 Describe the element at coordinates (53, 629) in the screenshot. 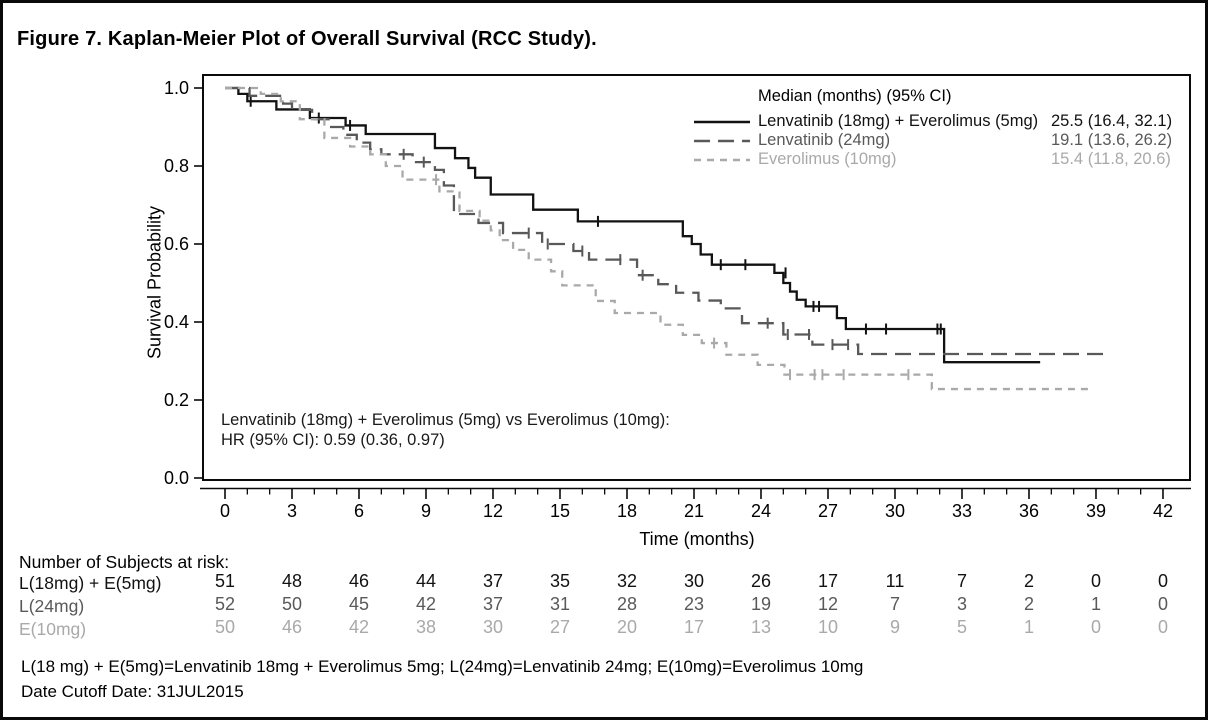

I see `at-risk-row-label: E(10mg)` at that location.